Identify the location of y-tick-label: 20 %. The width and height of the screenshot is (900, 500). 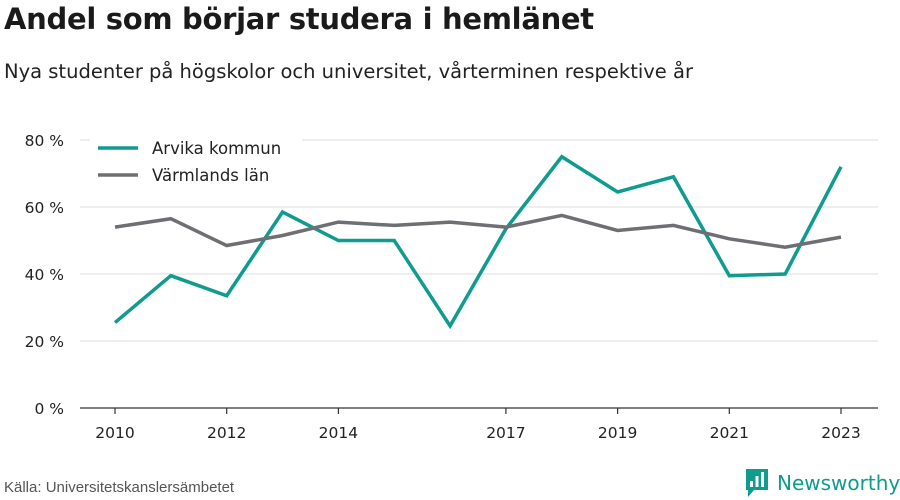
(44, 342).